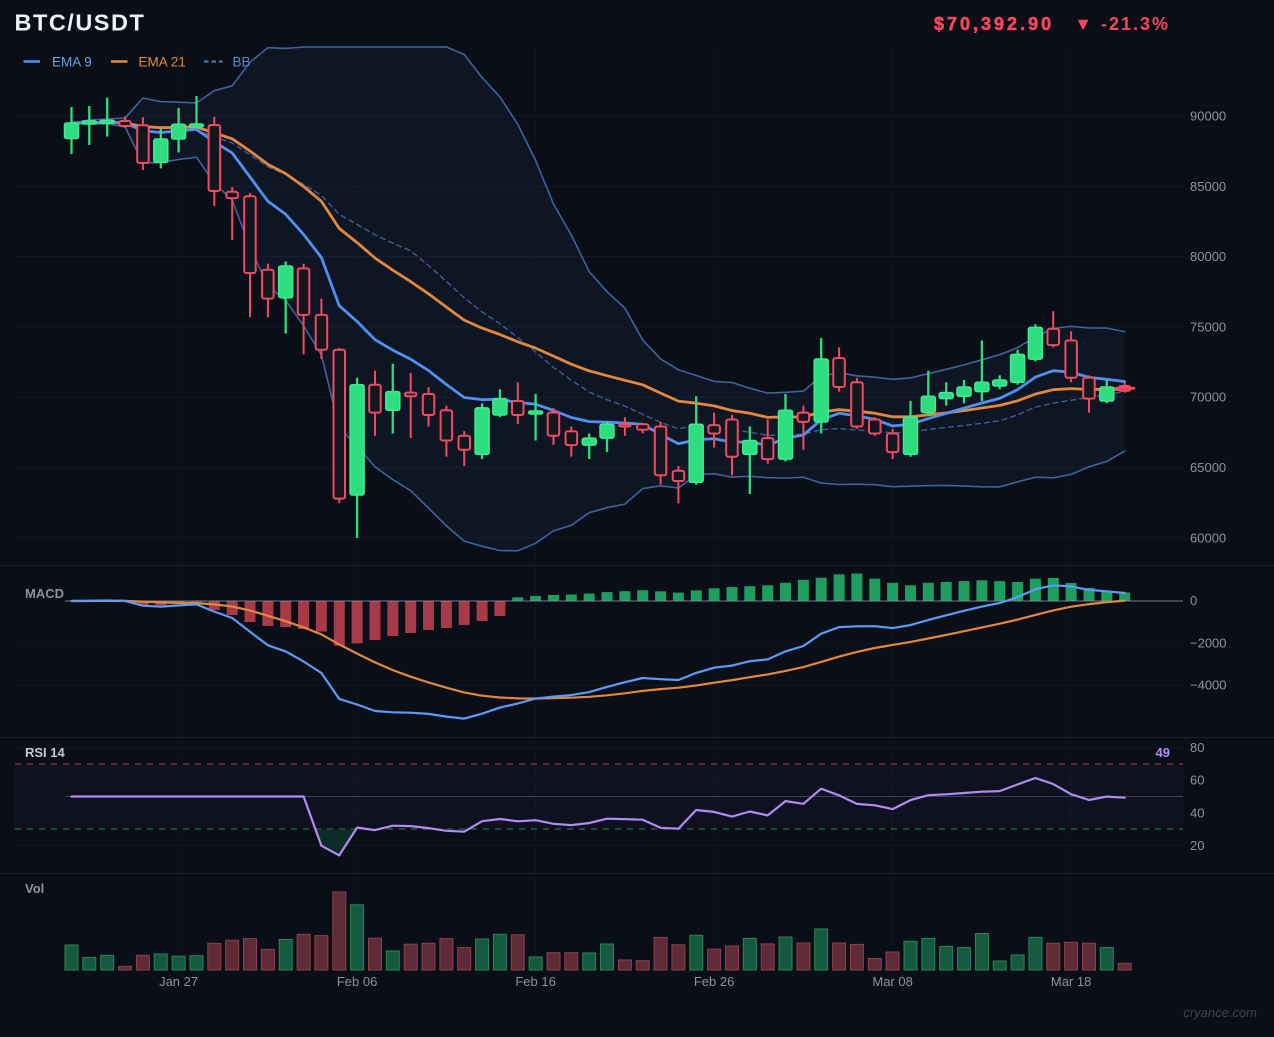  I want to click on svg-text: cryance.com, so click(1220, 1012).